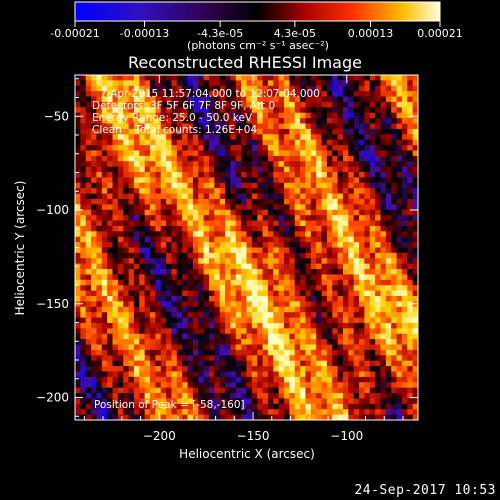 The width and height of the screenshot is (500, 500). Describe the element at coordinates (253, 436) in the screenshot. I see `x-tick-label: −150` at that location.